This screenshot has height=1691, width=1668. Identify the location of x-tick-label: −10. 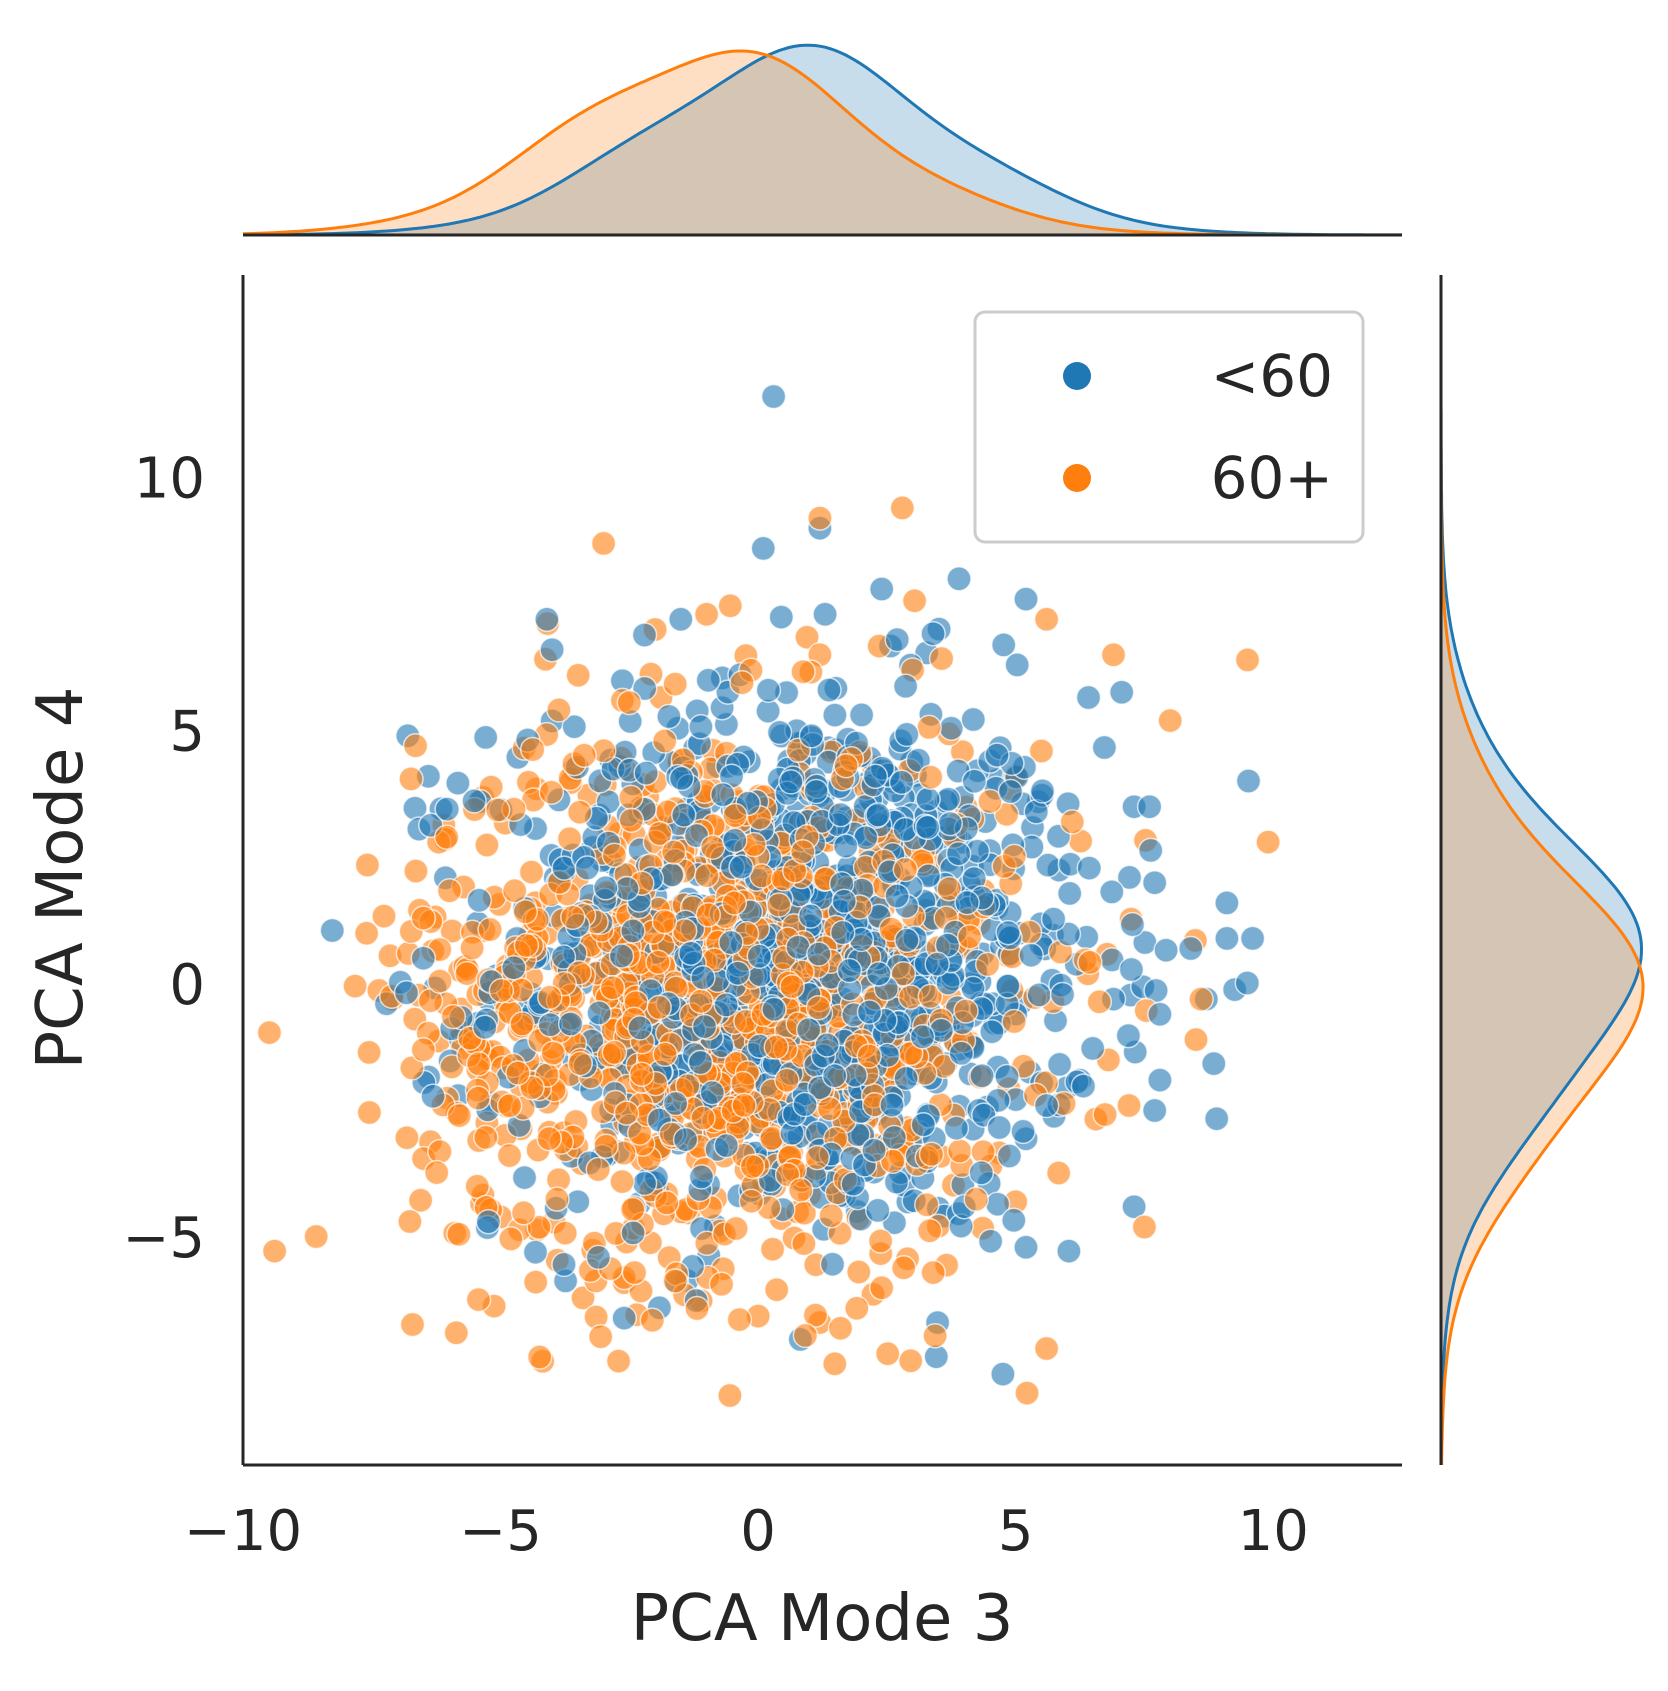
(243, 1531).